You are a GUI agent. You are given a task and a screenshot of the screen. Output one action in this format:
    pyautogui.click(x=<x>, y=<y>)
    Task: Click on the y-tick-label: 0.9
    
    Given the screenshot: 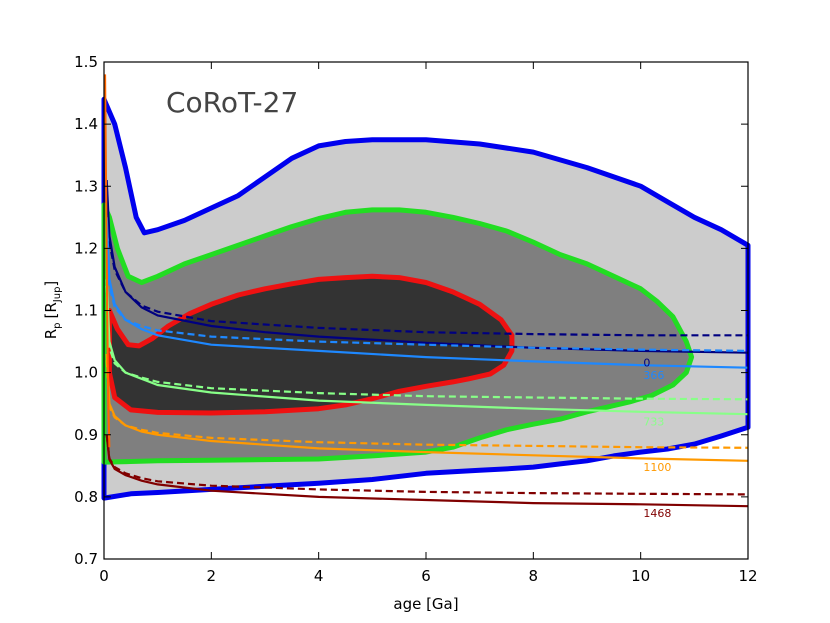 What is the action you would take?
    pyautogui.click(x=86, y=435)
    